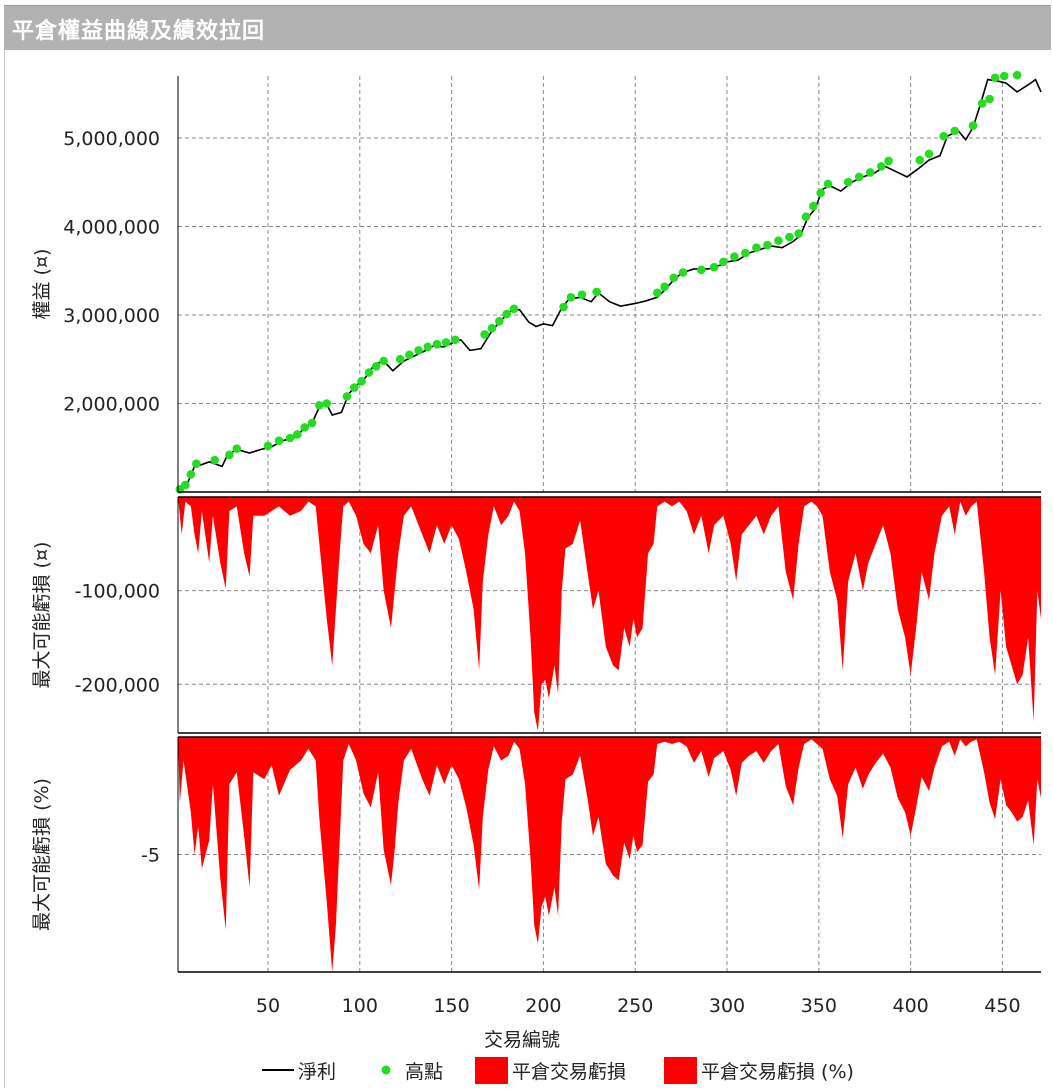 This screenshot has width=1053, height=1090. What do you see at coordinates (139, 31) in the screenshot?
I see `window-title: 平倉權益曲線及績效拉回` at bounding box center [139, 31].